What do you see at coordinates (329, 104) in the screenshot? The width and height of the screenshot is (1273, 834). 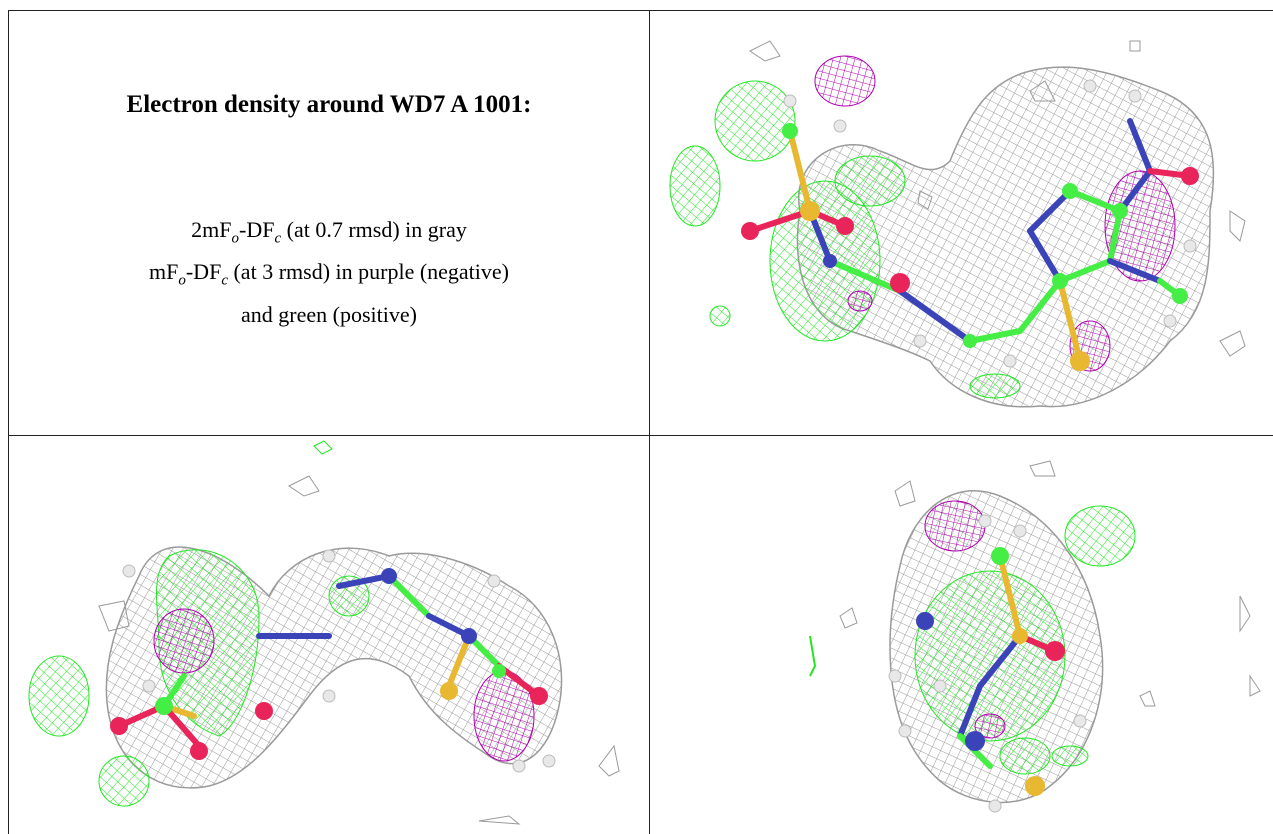 I see `figure-title: Electron density around WD7 A 1001:` at bounding box center [329, 104].